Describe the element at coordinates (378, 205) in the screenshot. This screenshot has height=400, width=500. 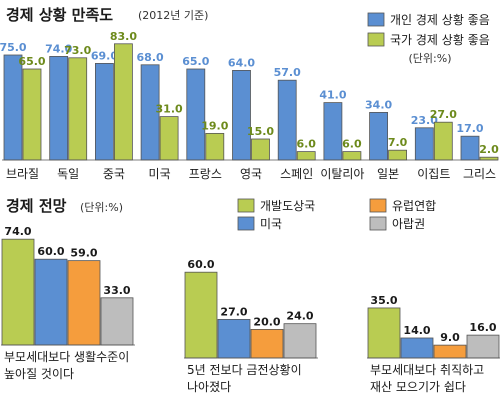
I see `chart2-legend-swatch-eu` at that location.